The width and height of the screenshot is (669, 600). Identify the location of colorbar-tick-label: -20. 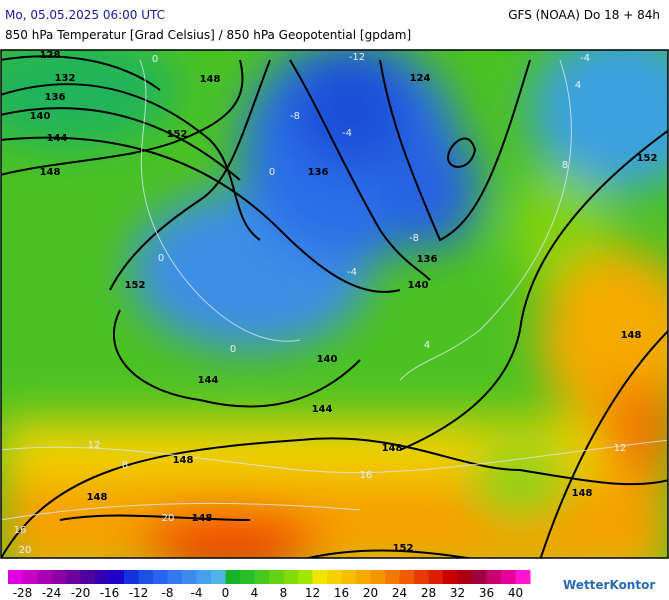
(81, 593).